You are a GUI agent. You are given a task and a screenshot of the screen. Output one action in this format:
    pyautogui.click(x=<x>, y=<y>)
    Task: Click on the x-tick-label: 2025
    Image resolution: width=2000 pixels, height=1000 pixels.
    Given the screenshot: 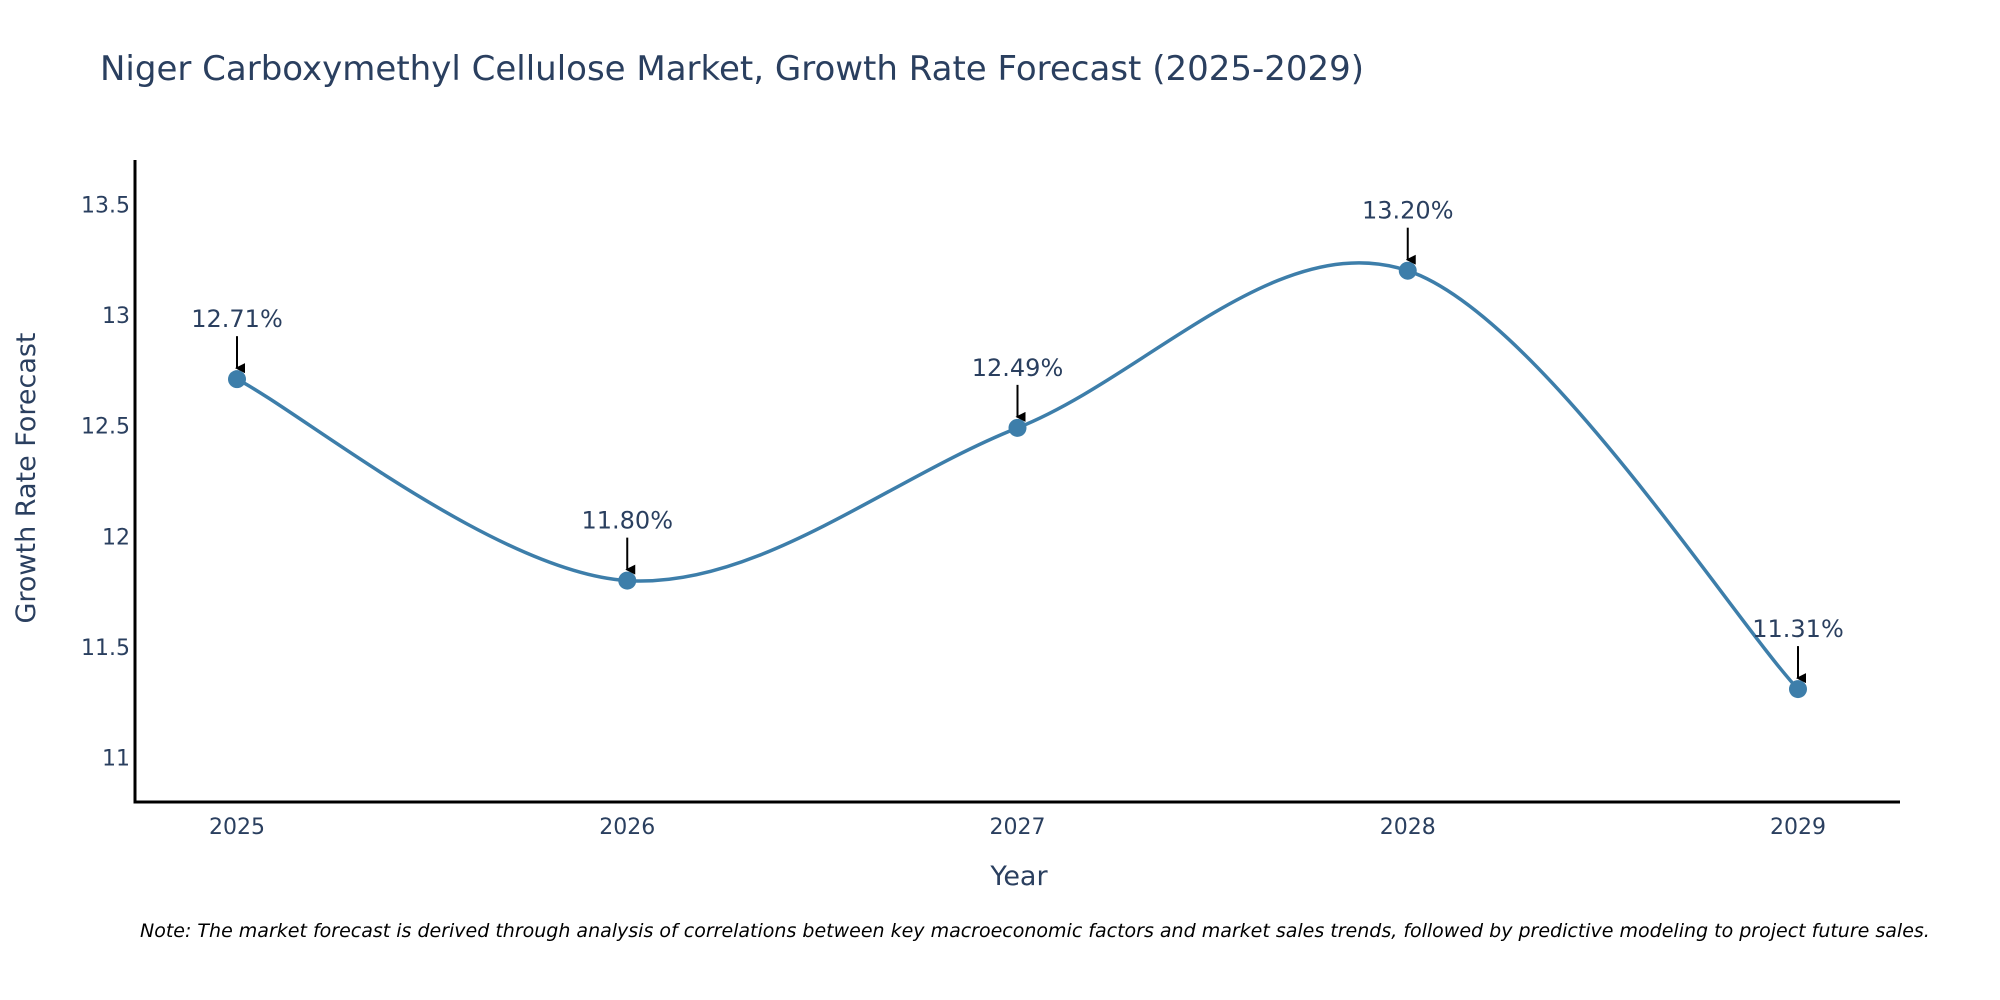 What is the action you would take?
    pyautogui.click(x=237, y=827)
    